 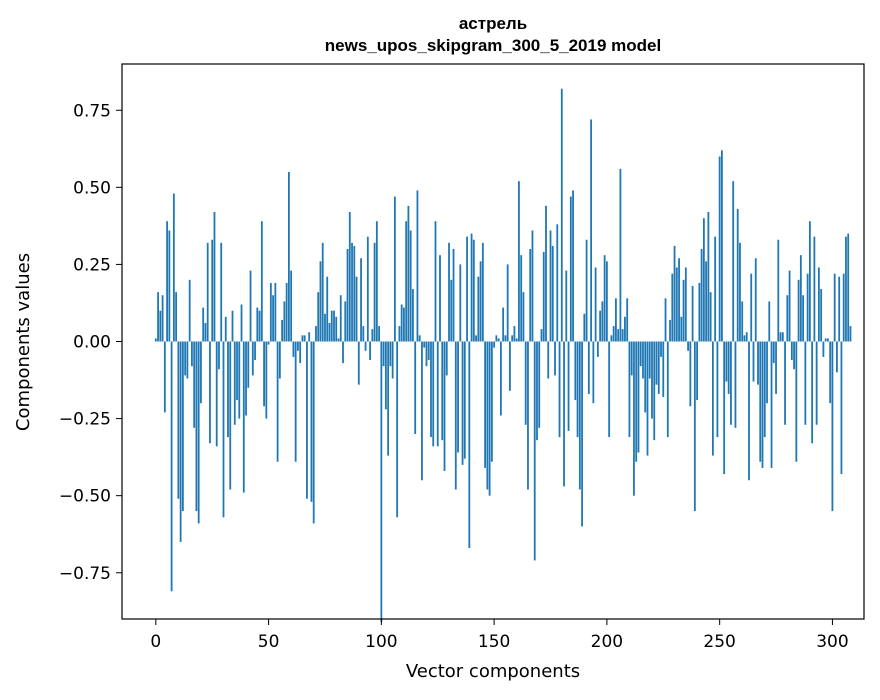 What do you see at coordinates (494, 642) in the screenshot?
I see `x-tick-label: 150` at bounding box center [494, 642].